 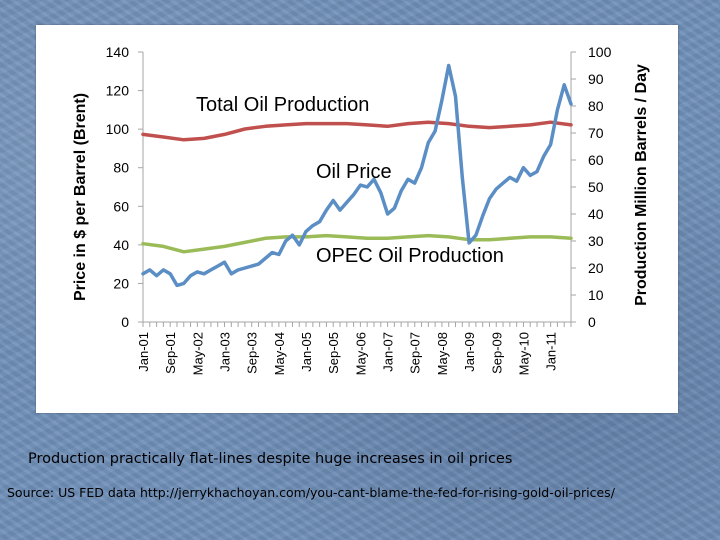 I want to click on right-tick-label: 90, so click(x=596, y=79).